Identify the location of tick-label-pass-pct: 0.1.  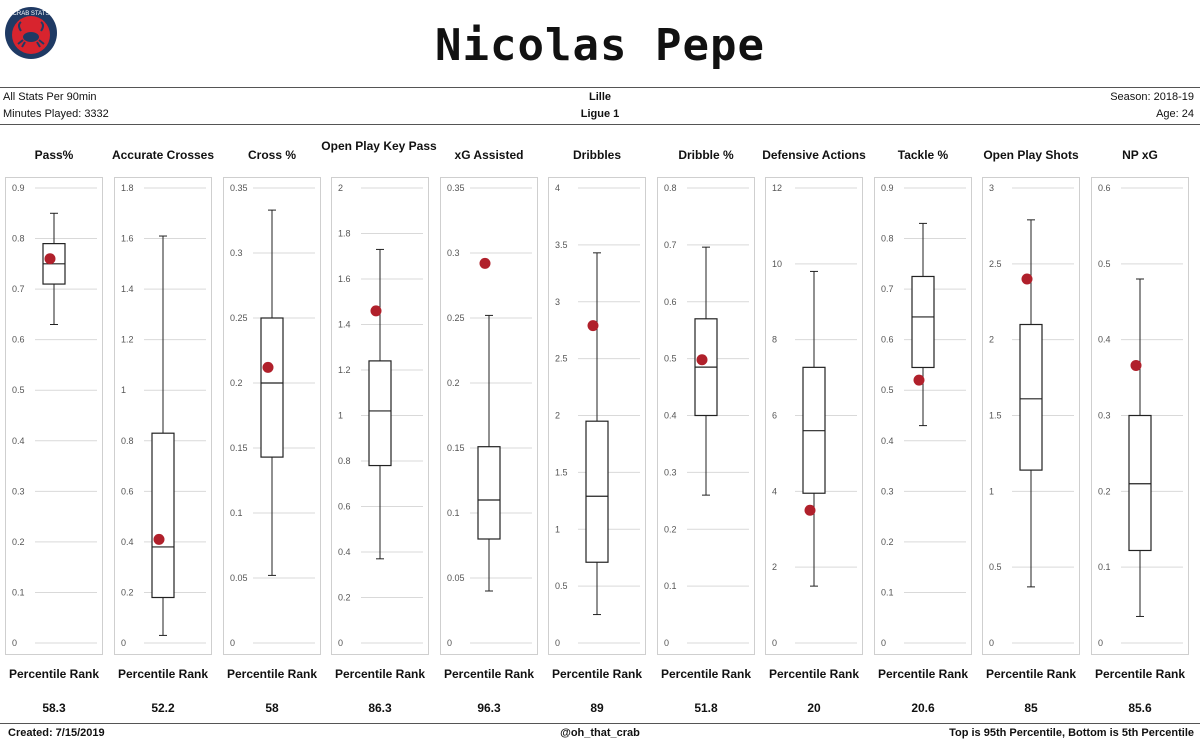
(18, 592).